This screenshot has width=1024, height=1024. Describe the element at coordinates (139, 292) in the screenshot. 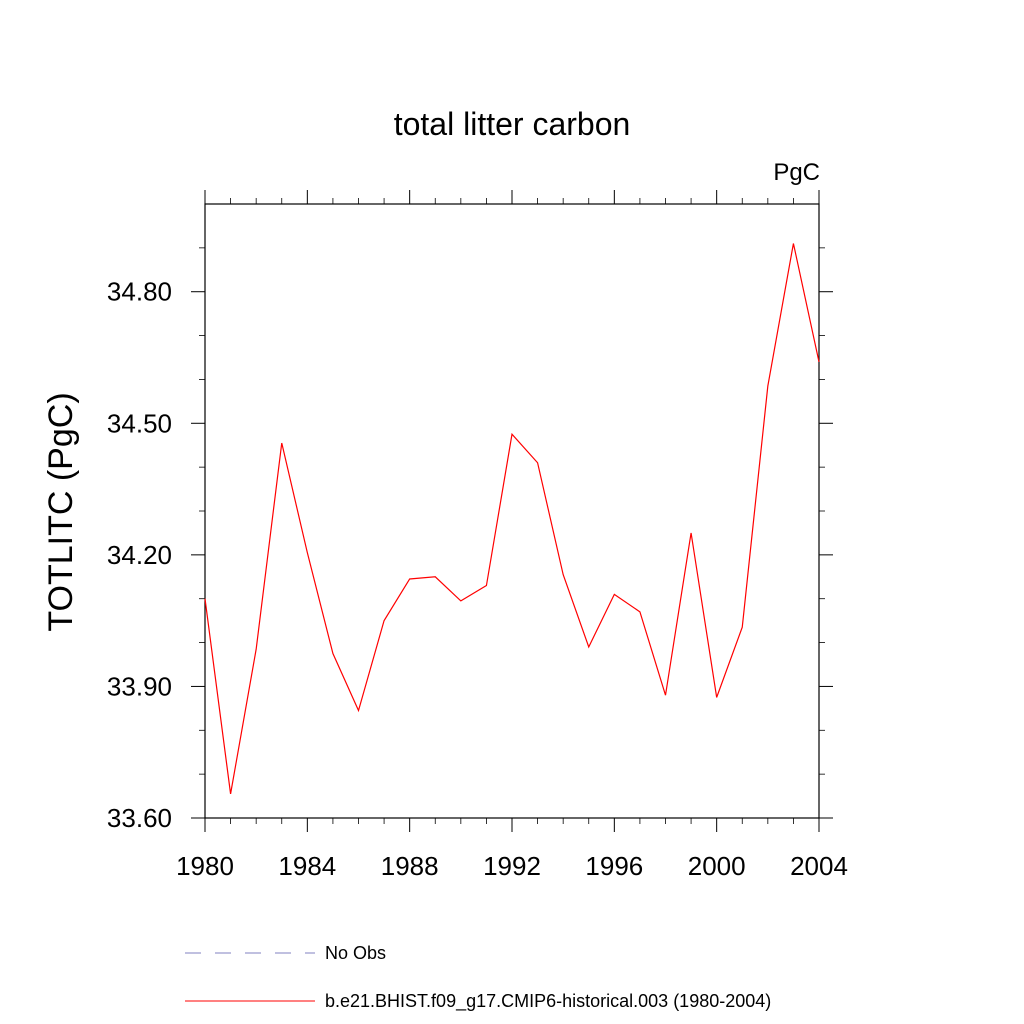

I see `y-tick-label: 34.80` at that location.